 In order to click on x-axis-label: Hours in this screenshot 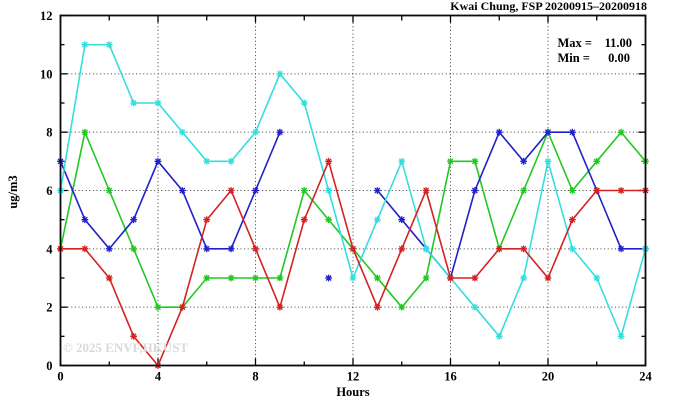, I will do `click(353, 392)`.